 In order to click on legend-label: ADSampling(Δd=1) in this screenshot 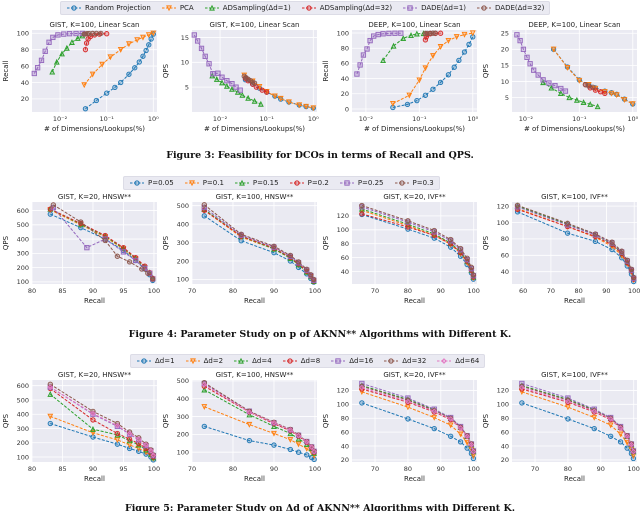, I will do `click(256, 8)`.